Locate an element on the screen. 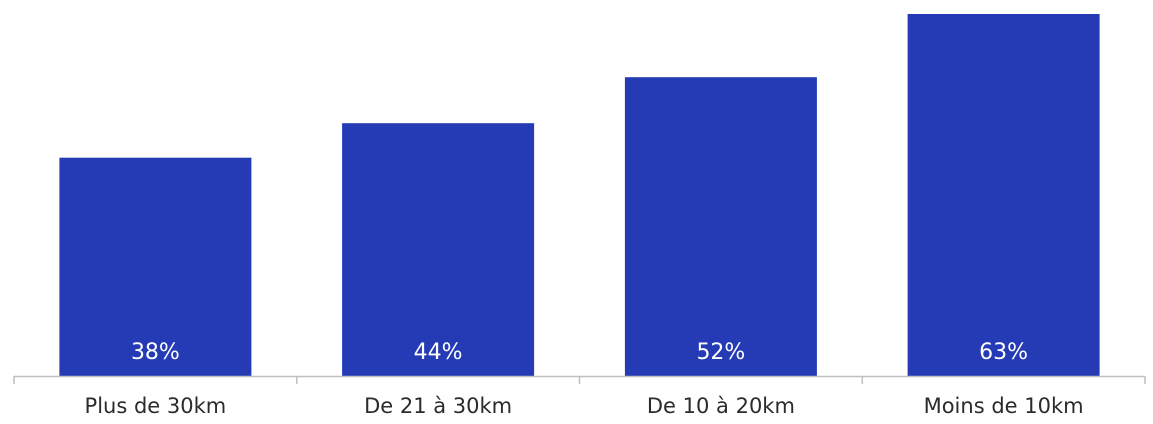 This screenshot has width=1153, height=424. bar-plus-de-30km is located at coordinates (155, 266).